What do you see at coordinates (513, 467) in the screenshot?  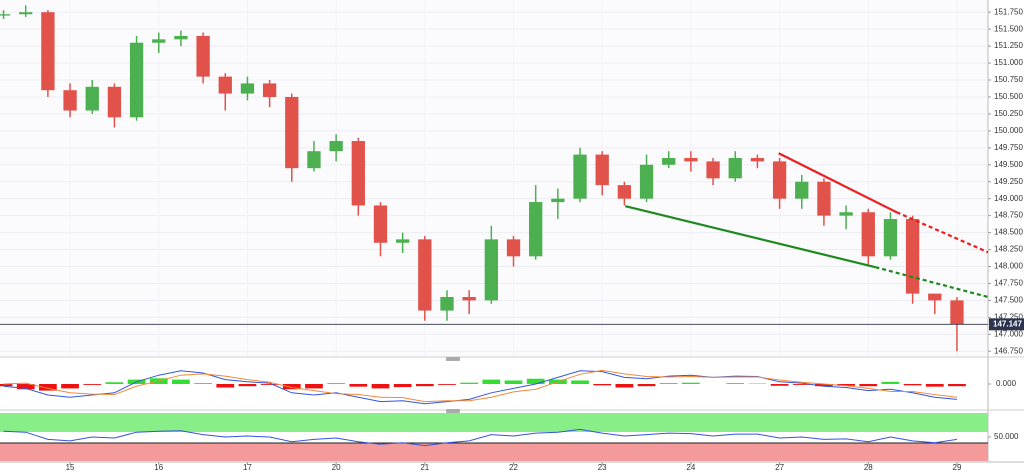 I see `x-tick-label: 22` at bounding box center [513, 467].